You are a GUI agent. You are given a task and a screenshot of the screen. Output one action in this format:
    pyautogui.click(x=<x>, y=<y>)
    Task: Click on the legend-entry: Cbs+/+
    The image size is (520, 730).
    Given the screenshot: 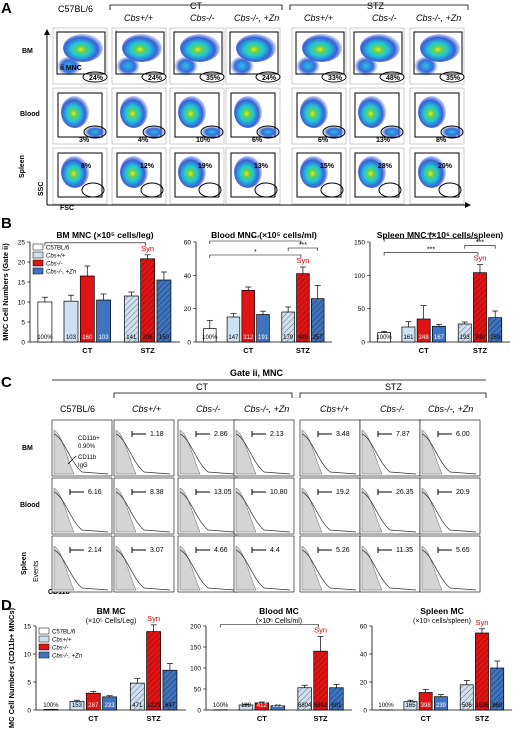 What is the action you would take?
    pyautogui.click(x=62, y=641)
    